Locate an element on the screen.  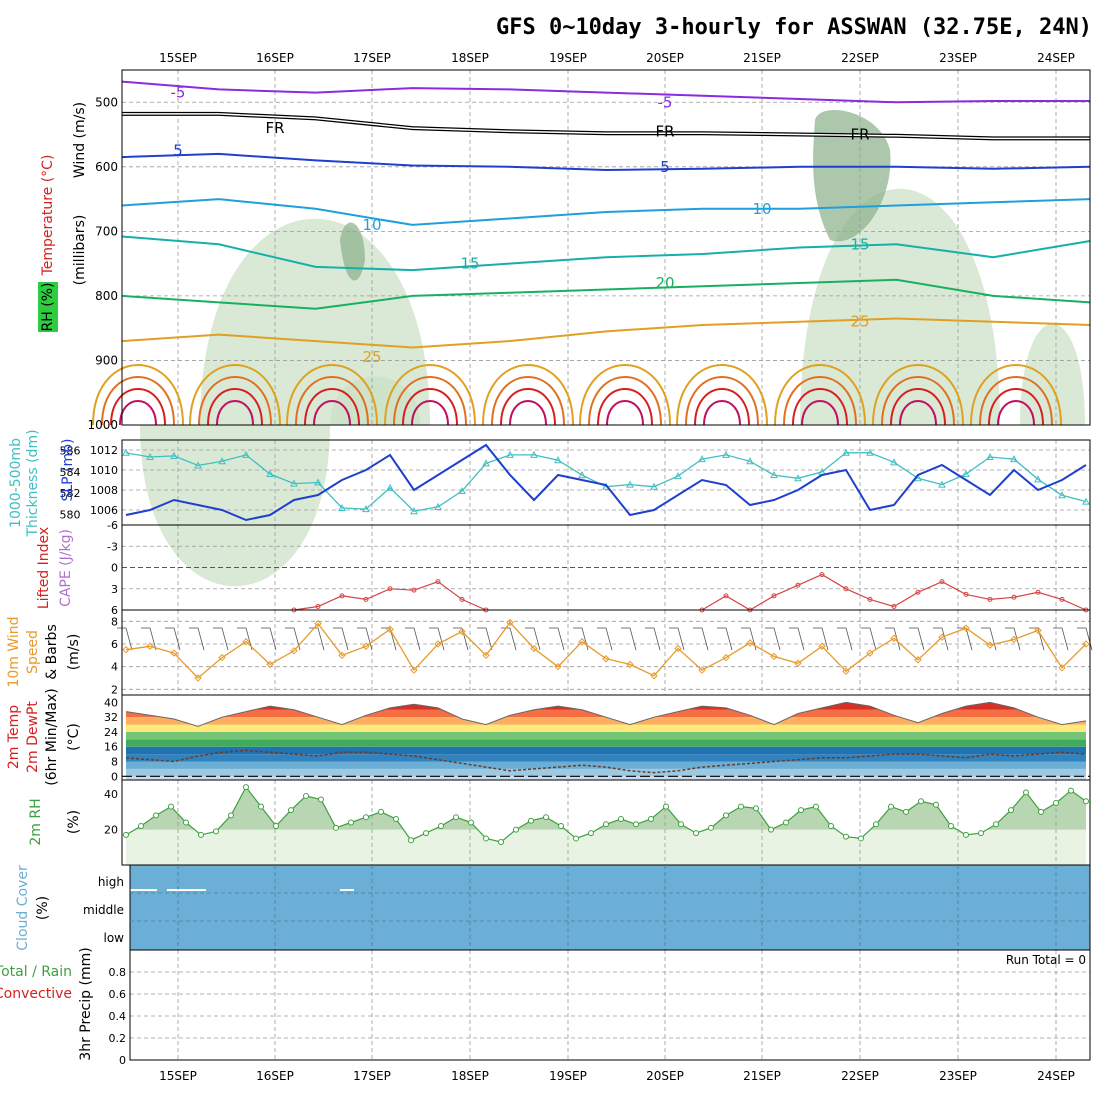
dewpoint-line is located at coordinates (606, 761).